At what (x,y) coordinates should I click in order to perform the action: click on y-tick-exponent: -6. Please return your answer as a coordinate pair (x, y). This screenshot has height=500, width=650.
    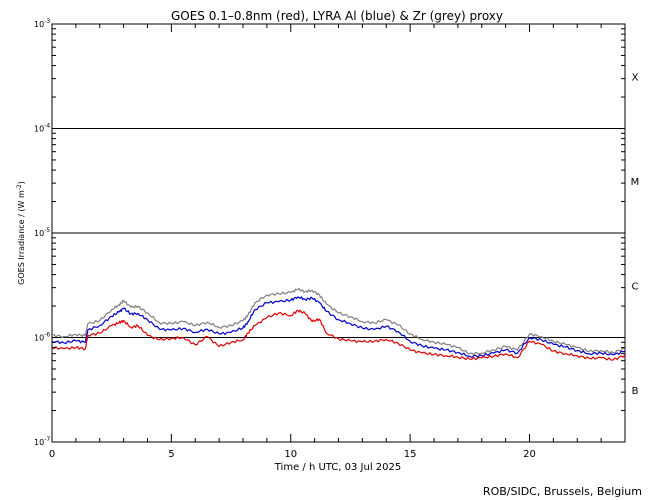
    Looking at the image, I should click on (47, 335).